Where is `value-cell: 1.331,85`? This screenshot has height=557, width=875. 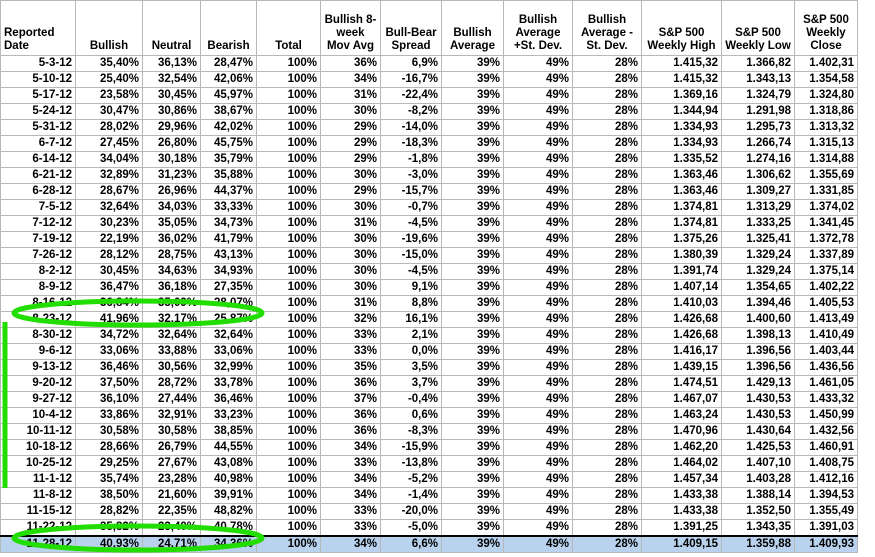 value-cell: 1.331,85 is located at coordinates (826, 191).